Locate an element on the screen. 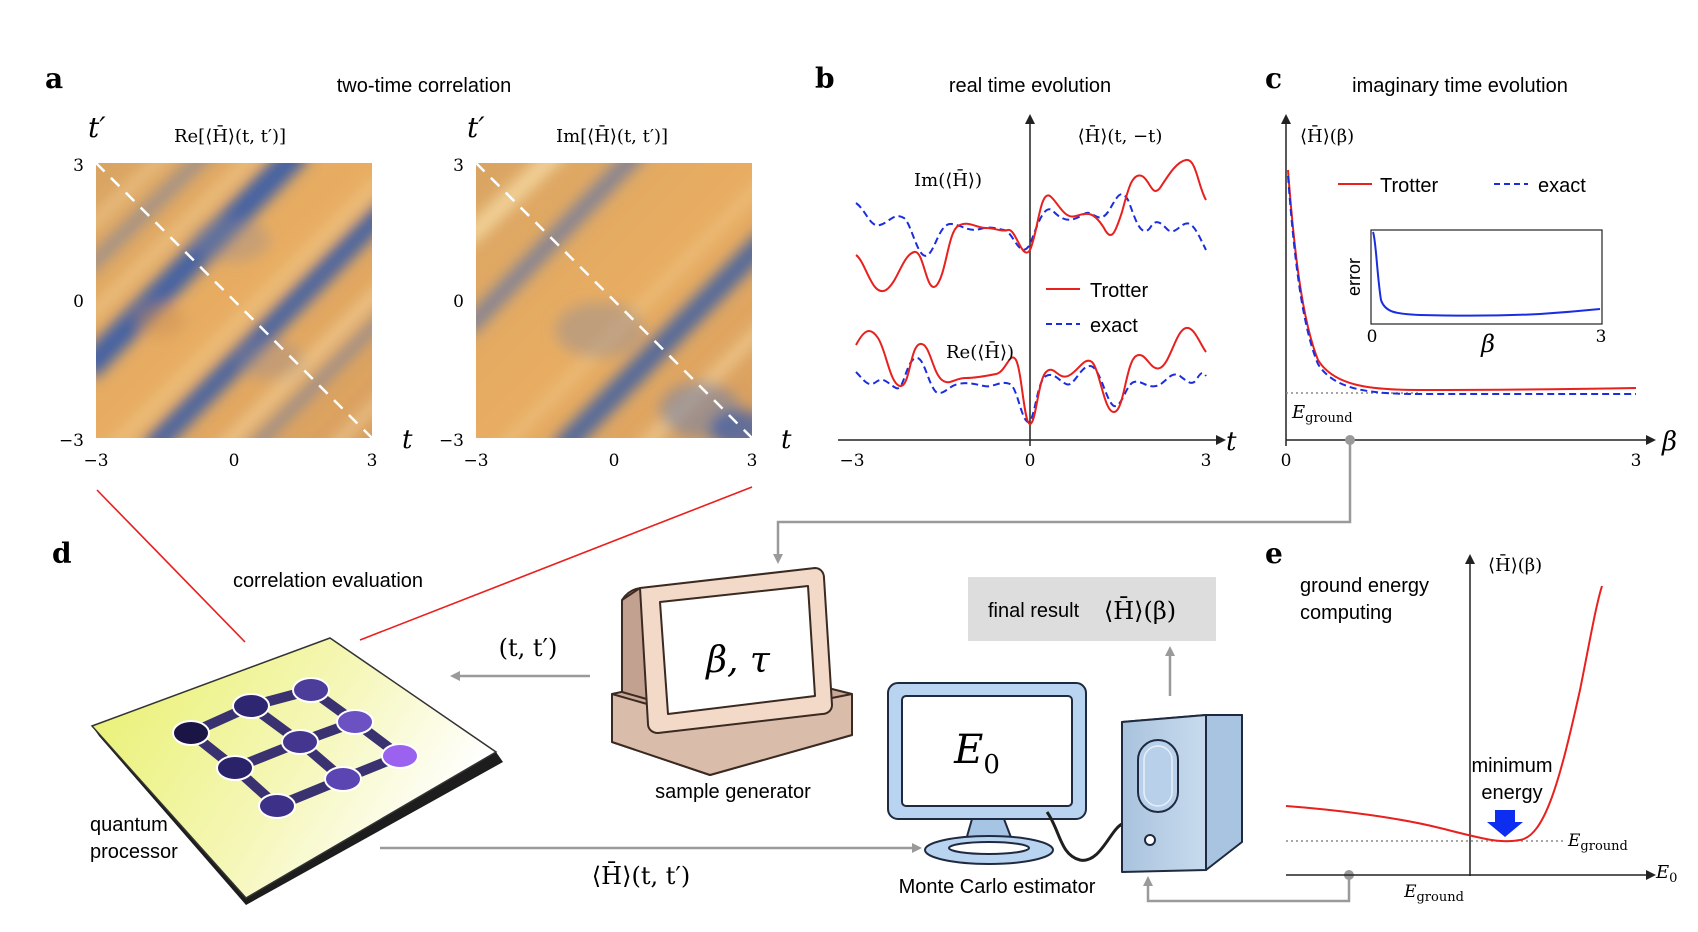 The width and height of the screenshot is (1698, 932). panel-c-legend: Trotter exact is located at coordinates (1462, 186).